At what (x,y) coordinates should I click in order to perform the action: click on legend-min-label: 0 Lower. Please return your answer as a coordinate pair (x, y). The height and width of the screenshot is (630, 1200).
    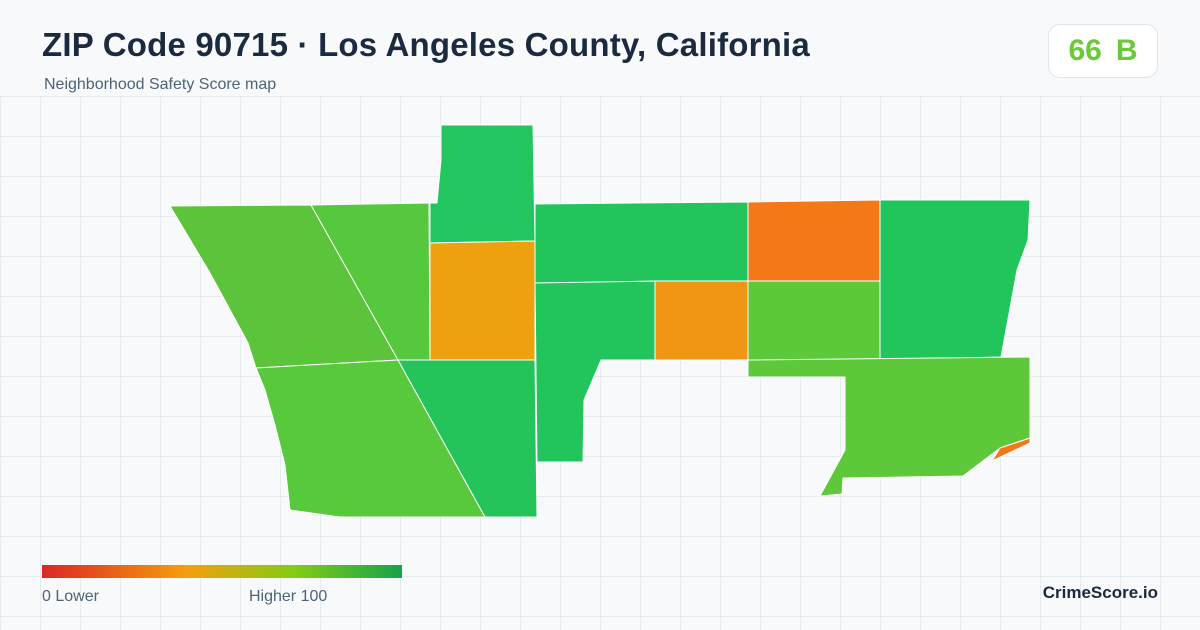
    Looking at the image, I should click on (70, 596).